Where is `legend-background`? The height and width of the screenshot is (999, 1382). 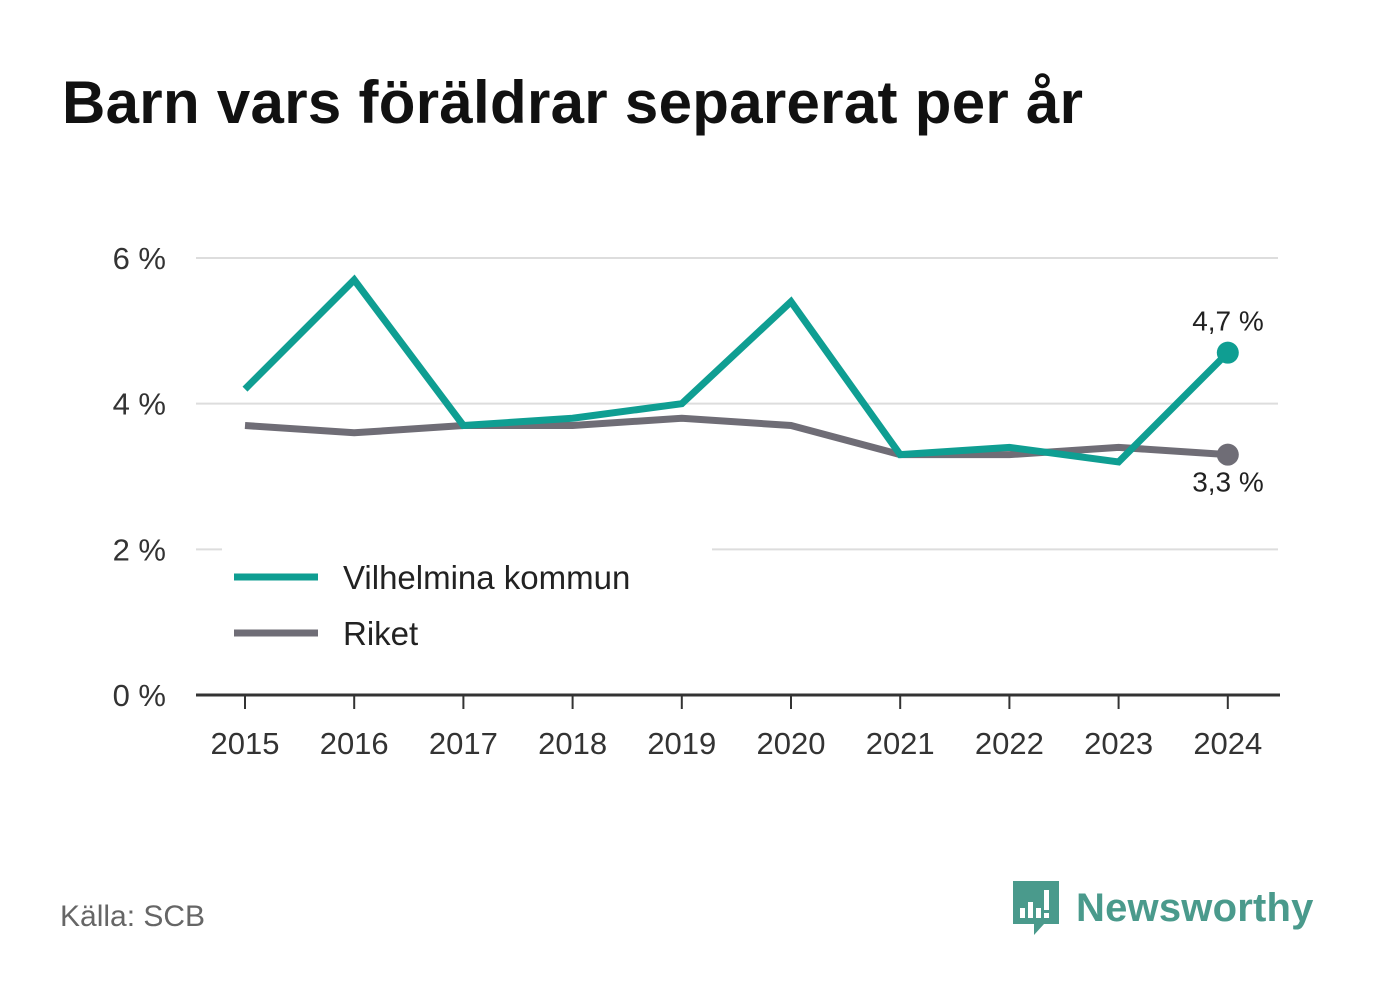
legend-background is located at coordinates (467, 604).